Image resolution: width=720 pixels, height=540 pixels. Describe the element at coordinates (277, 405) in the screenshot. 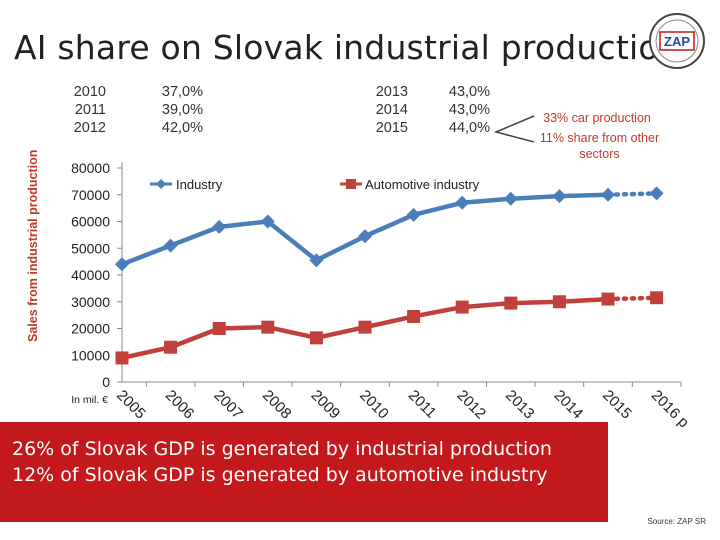

I see `x-tick-label: 2008` at that location.